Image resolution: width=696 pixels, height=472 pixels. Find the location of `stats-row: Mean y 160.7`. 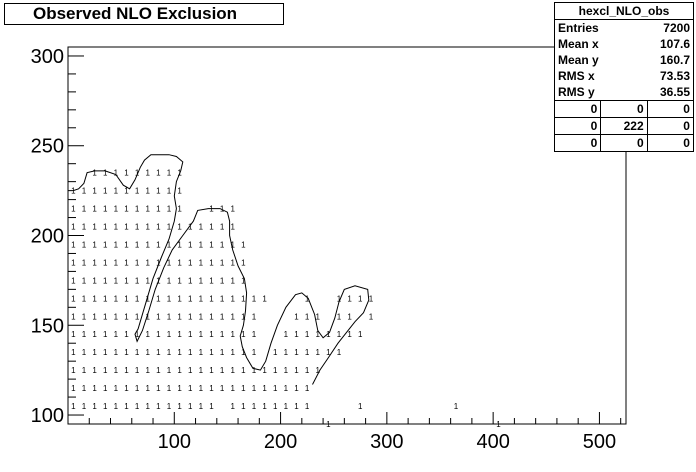

stats-row: Mean y 160.7 is located at coordinates (624, 60).